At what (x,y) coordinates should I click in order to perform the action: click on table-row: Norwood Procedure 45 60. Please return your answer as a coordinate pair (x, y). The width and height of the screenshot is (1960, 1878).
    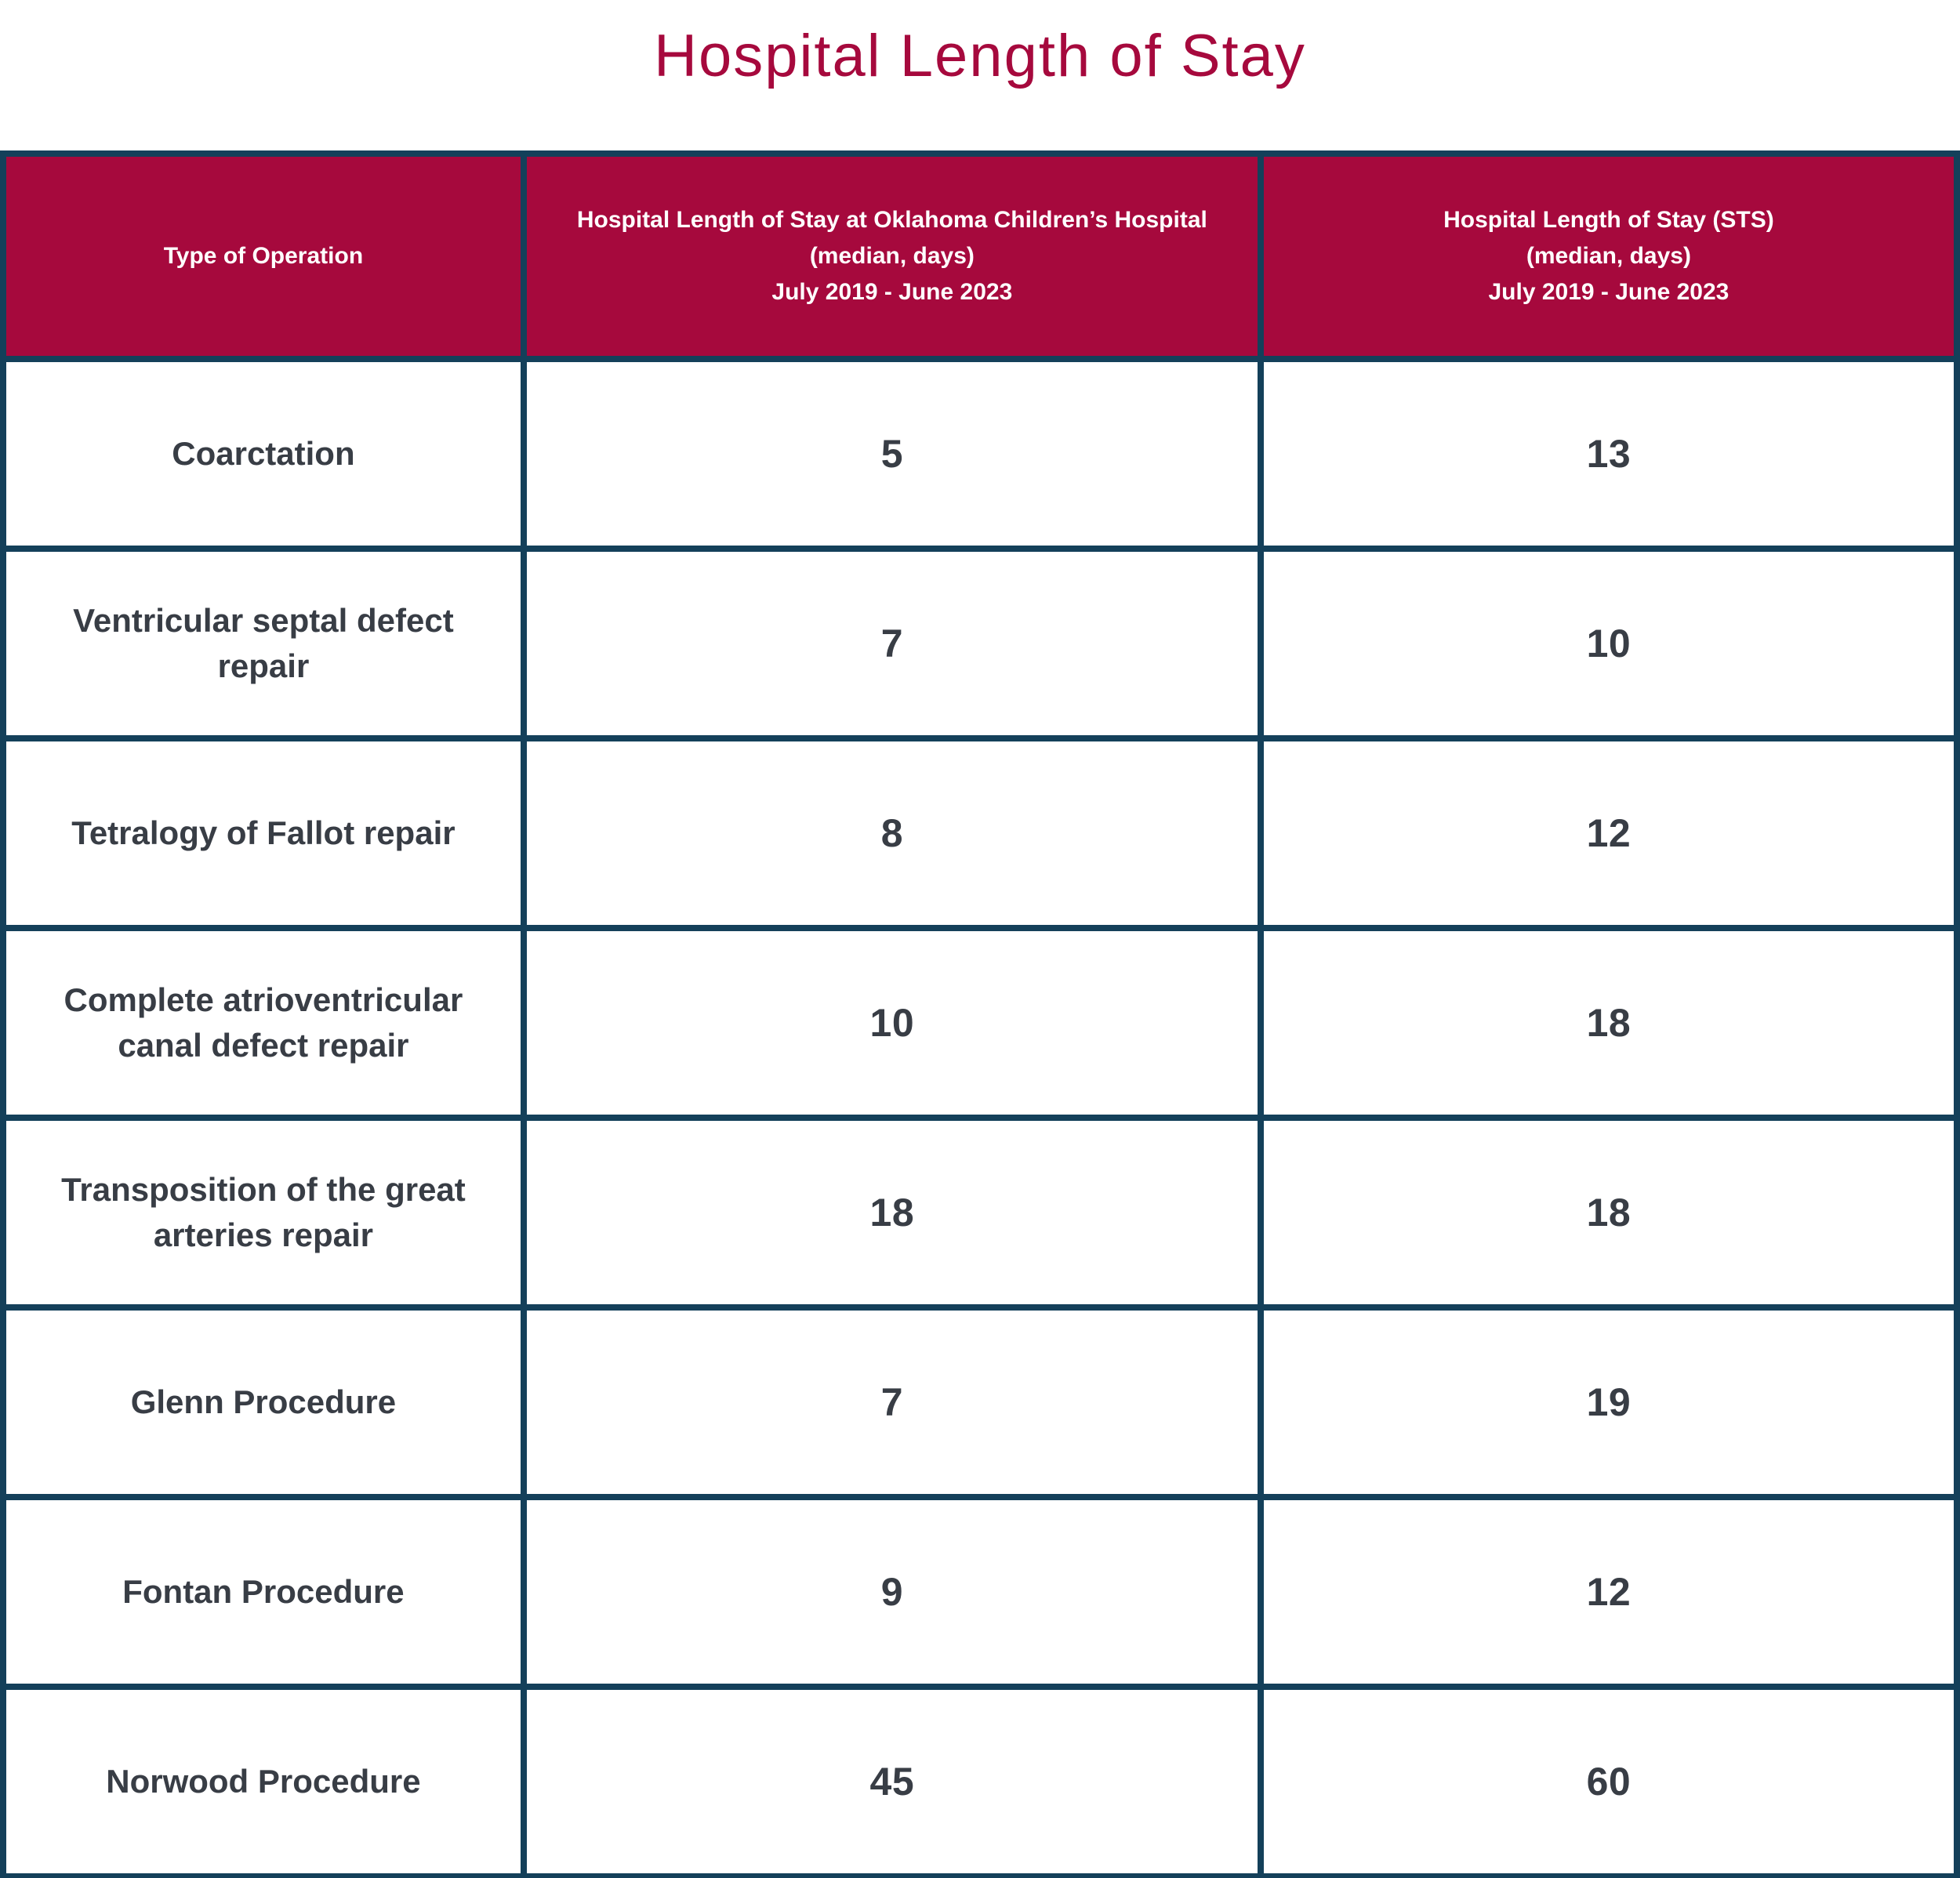
    Looking at the image, I should click on (980, 1781).